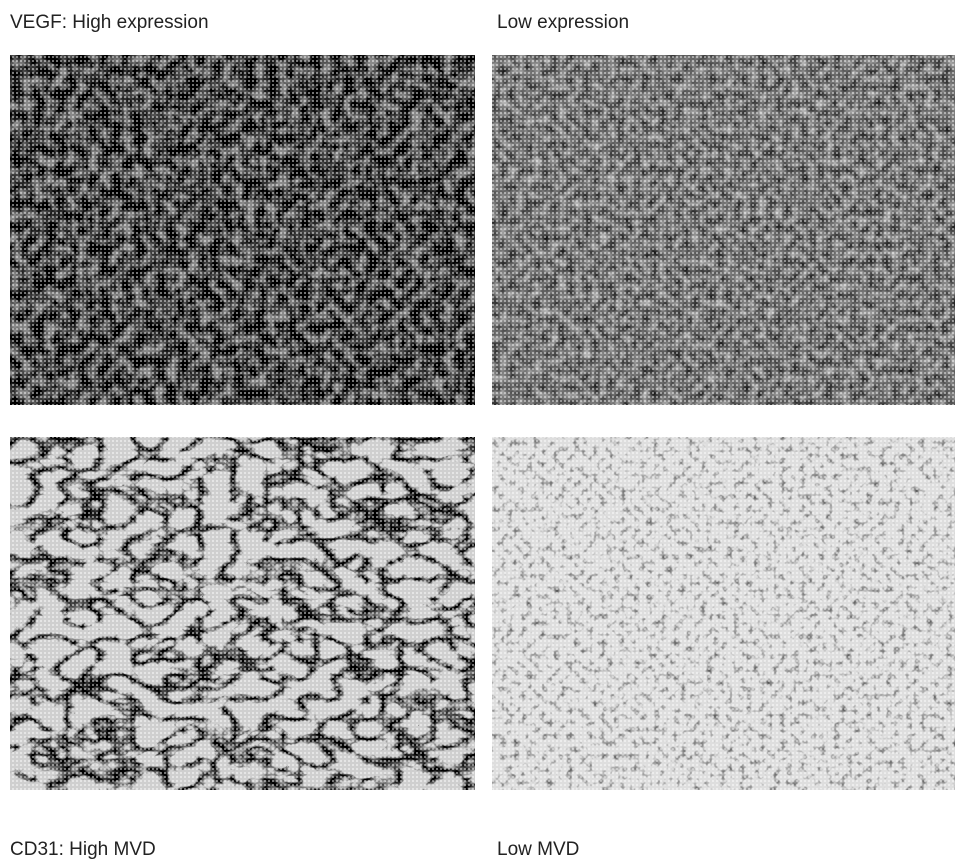  What do you see at coordinates (538, 849) in the screenshot?
I see `panel-label: Low MVD` at bounding box center [538, 849].